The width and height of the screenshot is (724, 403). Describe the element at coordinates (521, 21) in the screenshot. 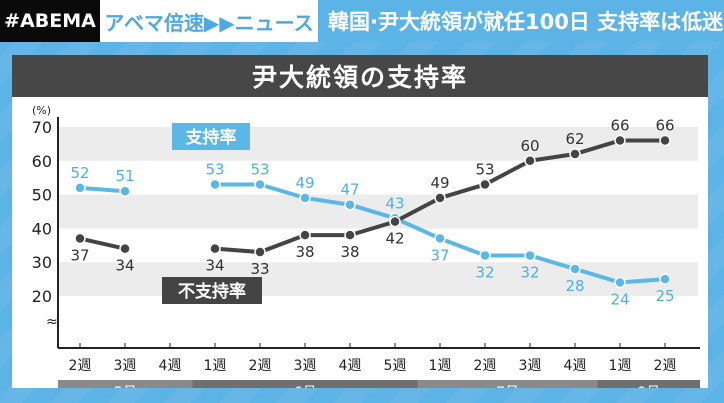

I see `headline: 韓国·尹大統領が就任100日 支持率は低迷` at that location.